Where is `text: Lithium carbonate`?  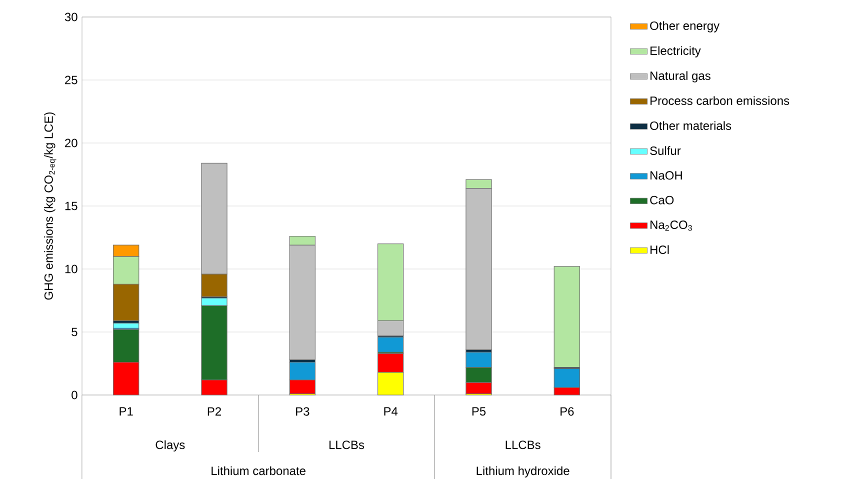
text: Lithium carbonate is located at coordinates (259, 471).